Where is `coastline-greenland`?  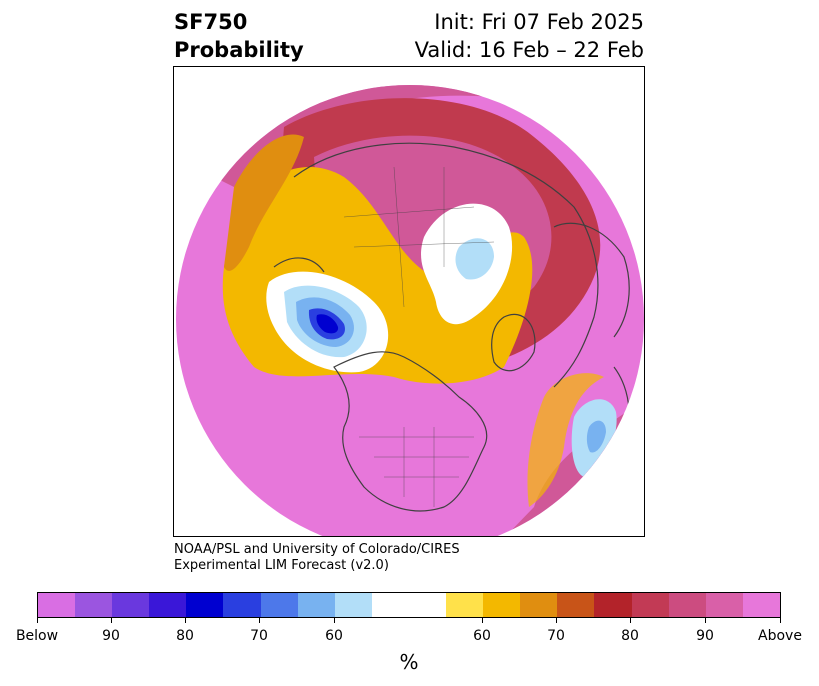
coastline-greenland is located at coordinates (513, 342).